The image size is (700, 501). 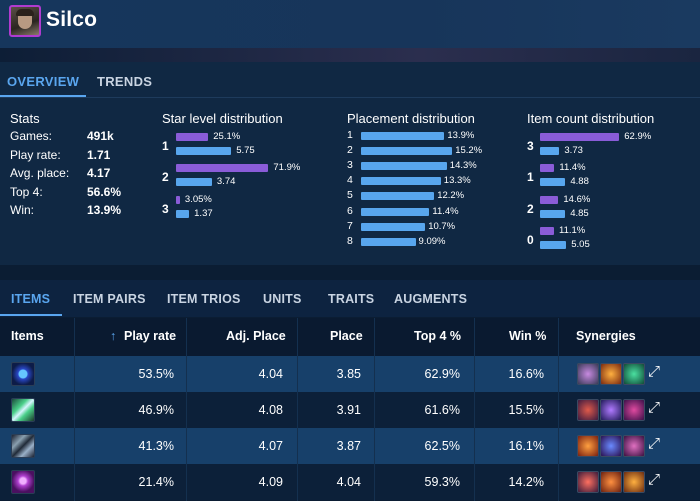 What do you see at coordinates (198, 199) in the screenshot?
I see `percent-label: 3.05%` at bounding box center [198, 199].